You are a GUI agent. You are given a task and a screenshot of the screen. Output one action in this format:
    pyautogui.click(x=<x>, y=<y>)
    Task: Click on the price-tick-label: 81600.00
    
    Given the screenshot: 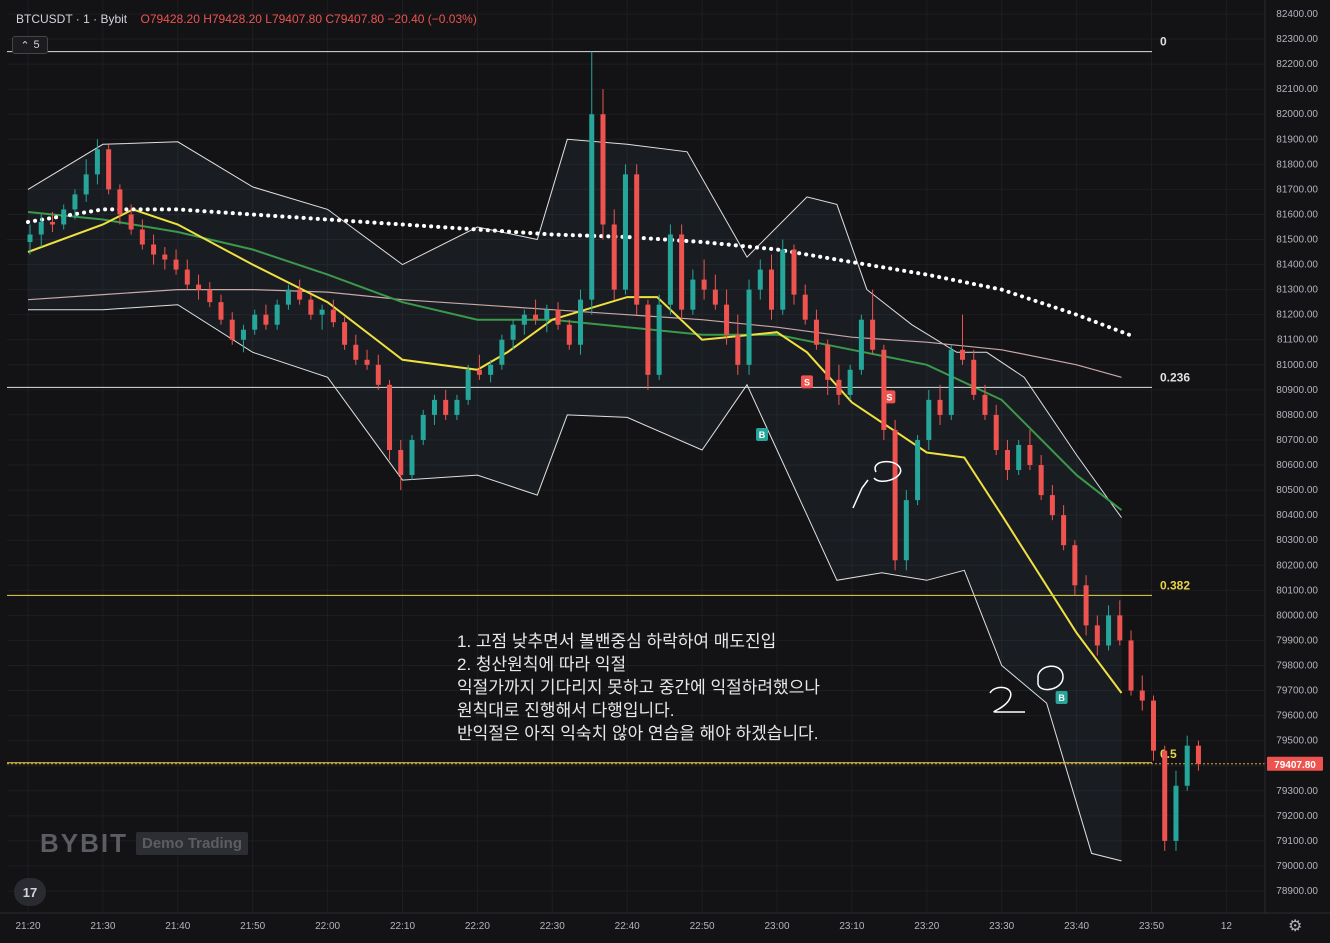 What is the action you would take?
    pyautogui.click(x=1297, y=214)
    